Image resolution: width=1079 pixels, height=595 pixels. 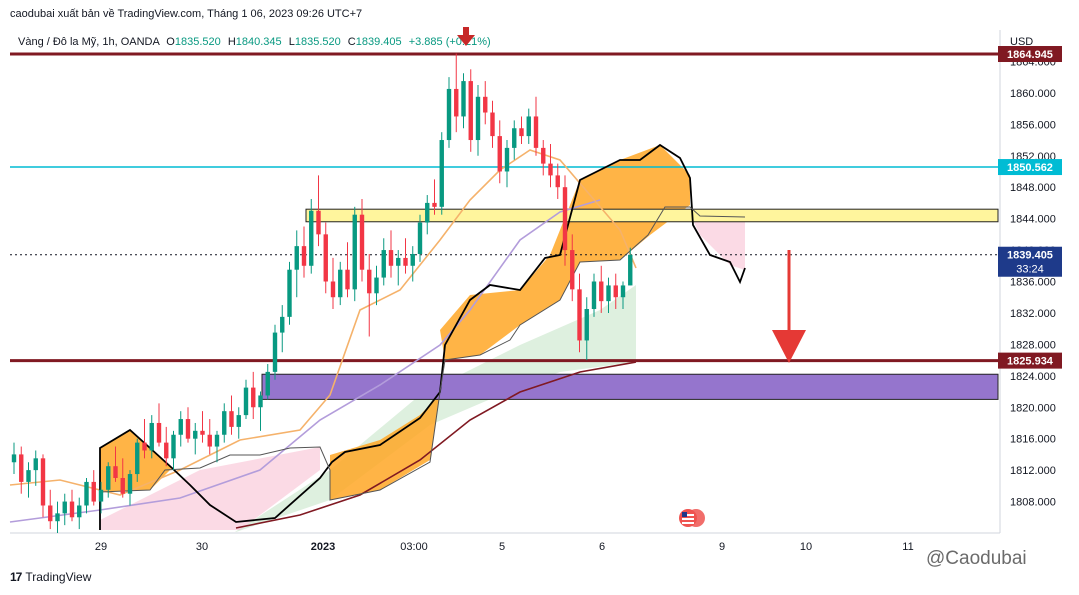 I want to click on close-value: 1839.405, so click(x=378, y=42).